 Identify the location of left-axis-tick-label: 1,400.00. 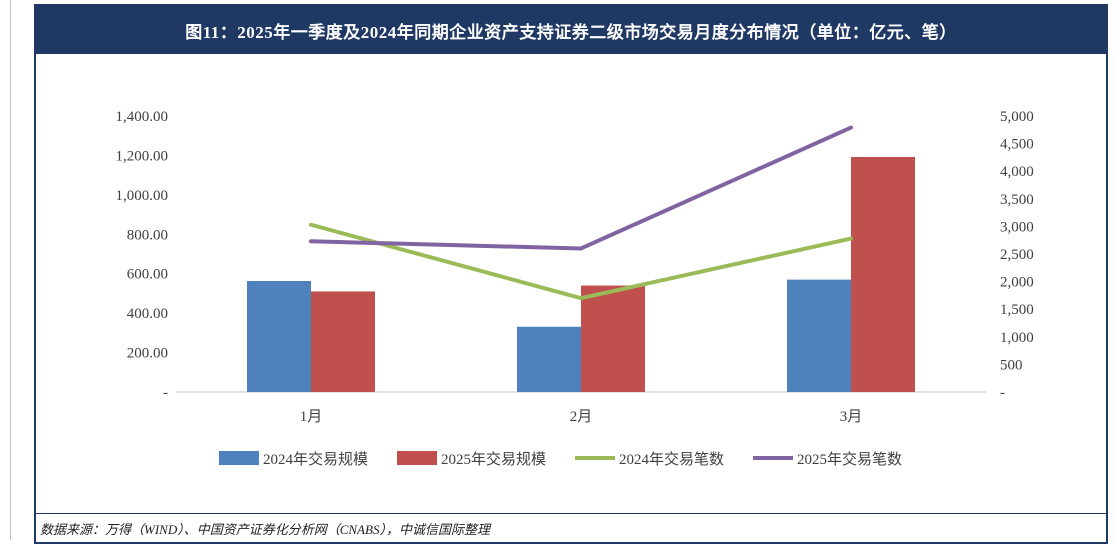
(142, 117).